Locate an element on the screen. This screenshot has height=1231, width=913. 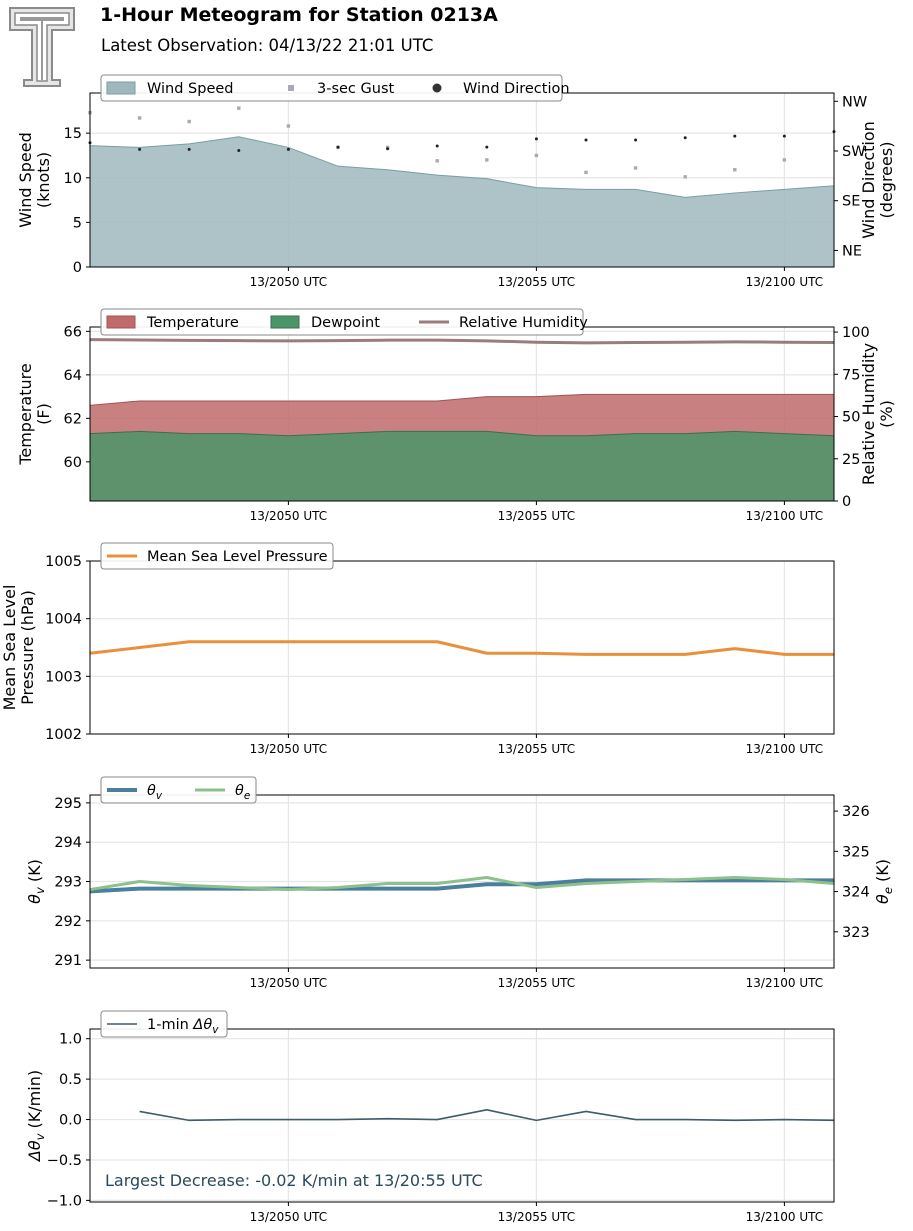
legend-label: θv is located at coordinates (155, 792).